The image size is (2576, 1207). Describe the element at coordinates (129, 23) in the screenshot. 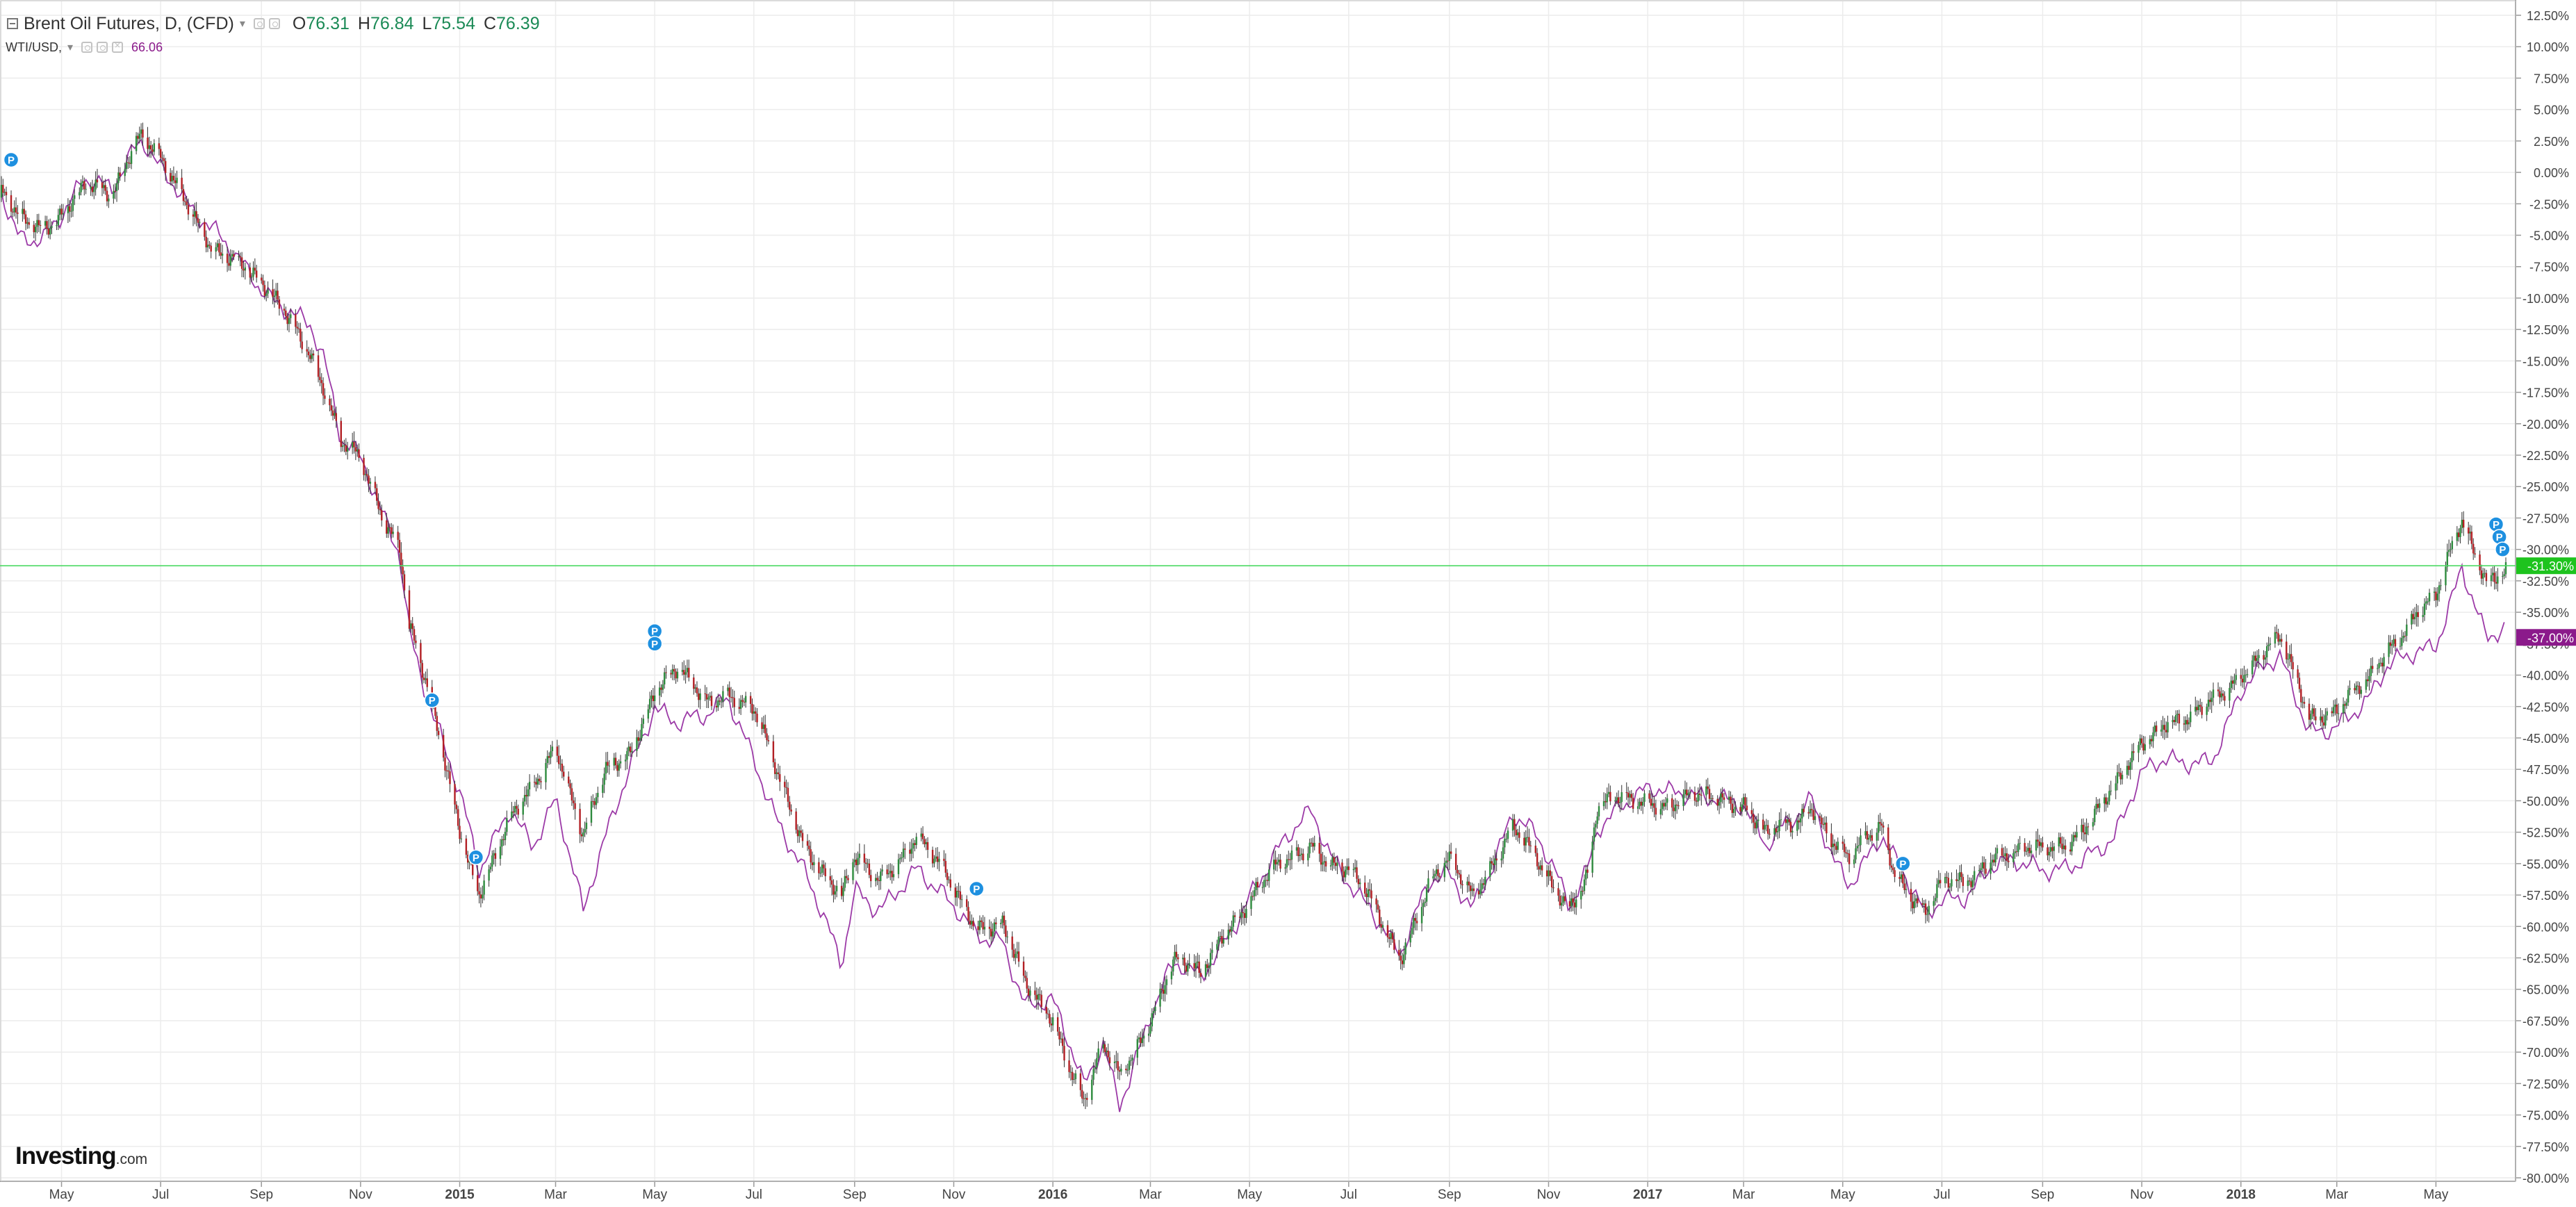

I see `symbol-name: Brent Oil Futures, D, (CFD)` at that location.